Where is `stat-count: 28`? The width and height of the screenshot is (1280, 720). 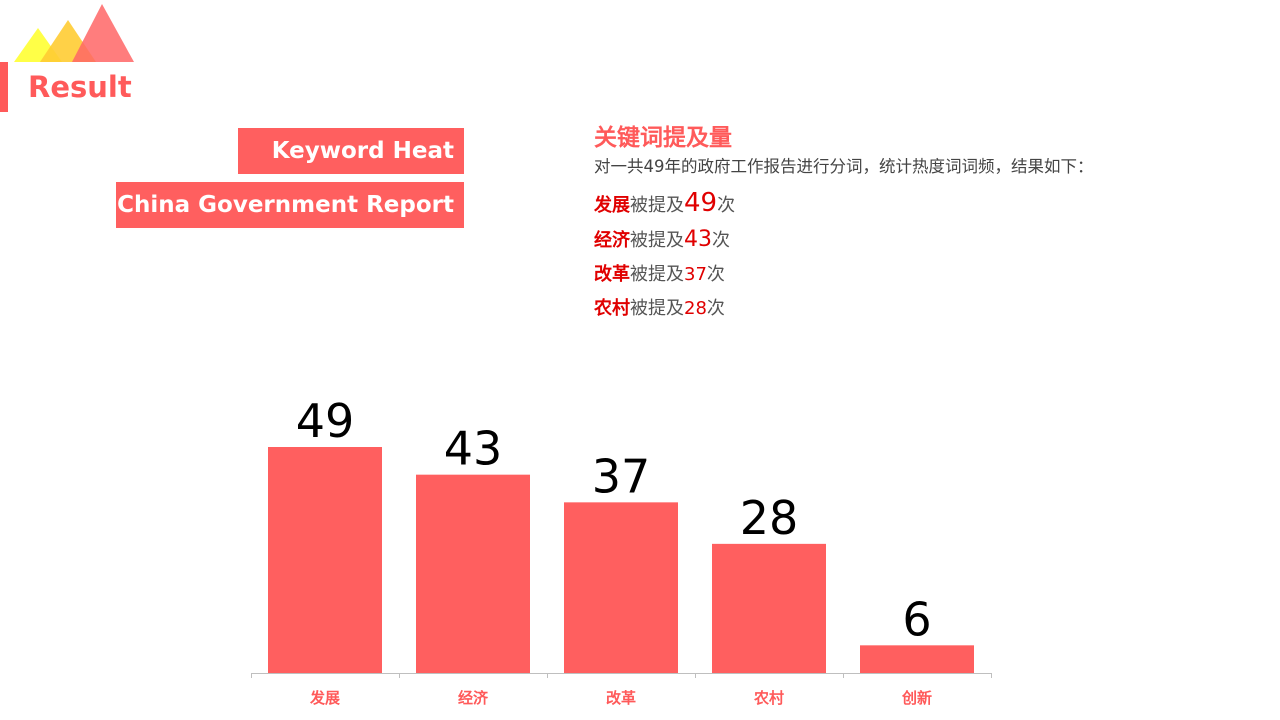
stat-count: 28 is located at coordinates (695, 308).